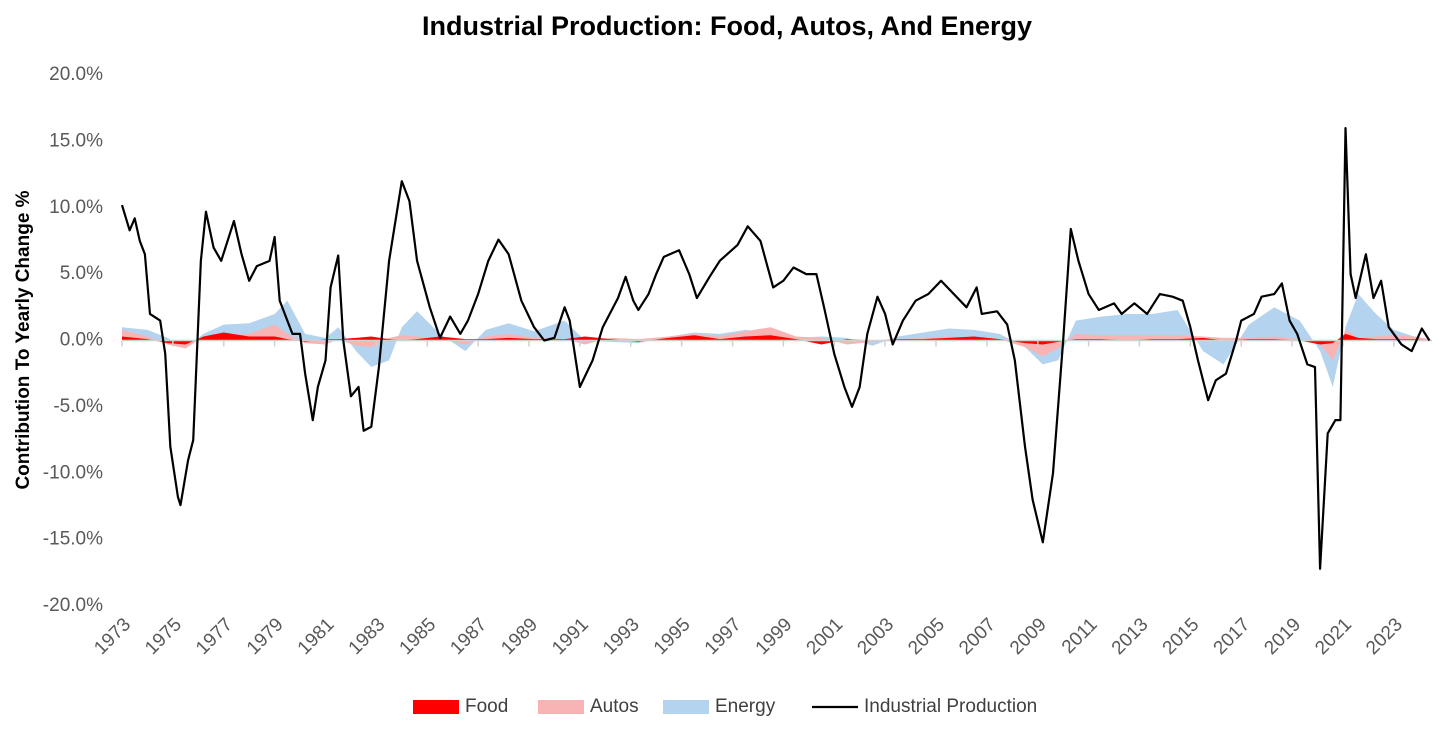 The width and height of the screenshot is (1456, 734). What do you see at coordinates (875, 636) in the screenshot?
I see `x-tick-label: 2003` at bounding box center [875, 636].